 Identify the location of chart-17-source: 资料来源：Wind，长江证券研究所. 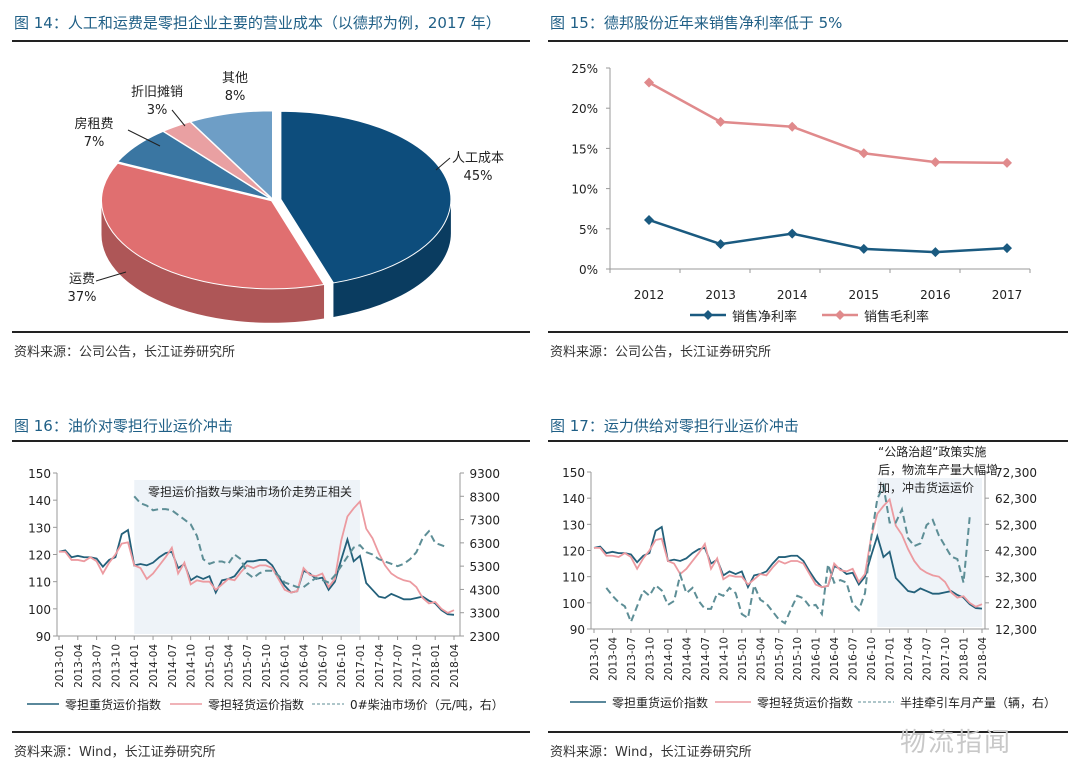
(651, 752).